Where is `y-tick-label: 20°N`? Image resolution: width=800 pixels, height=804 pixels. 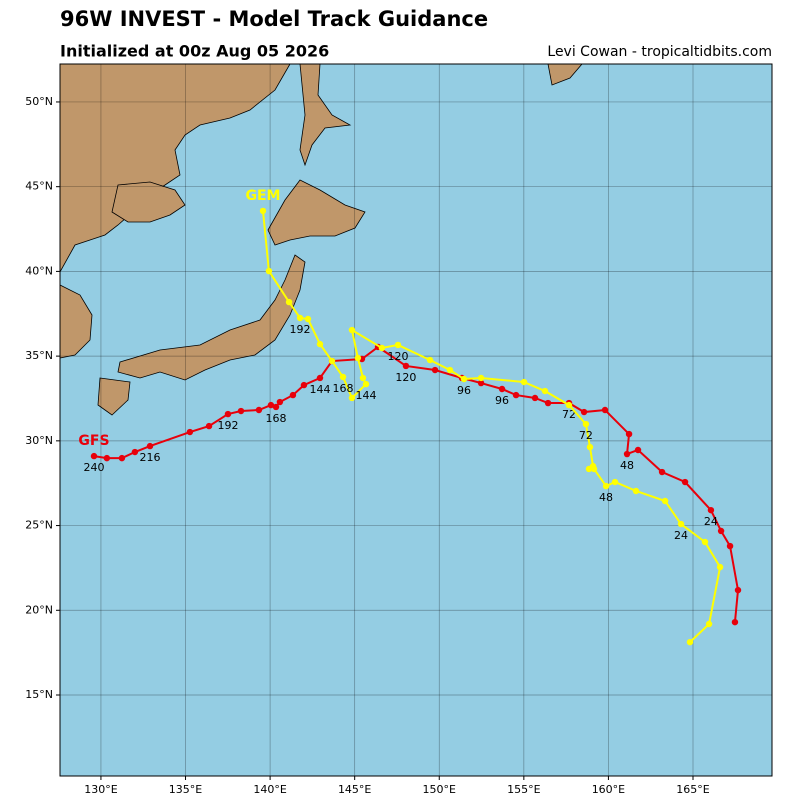 y-tick-label: 20°N is located at coordinates (39, 609).